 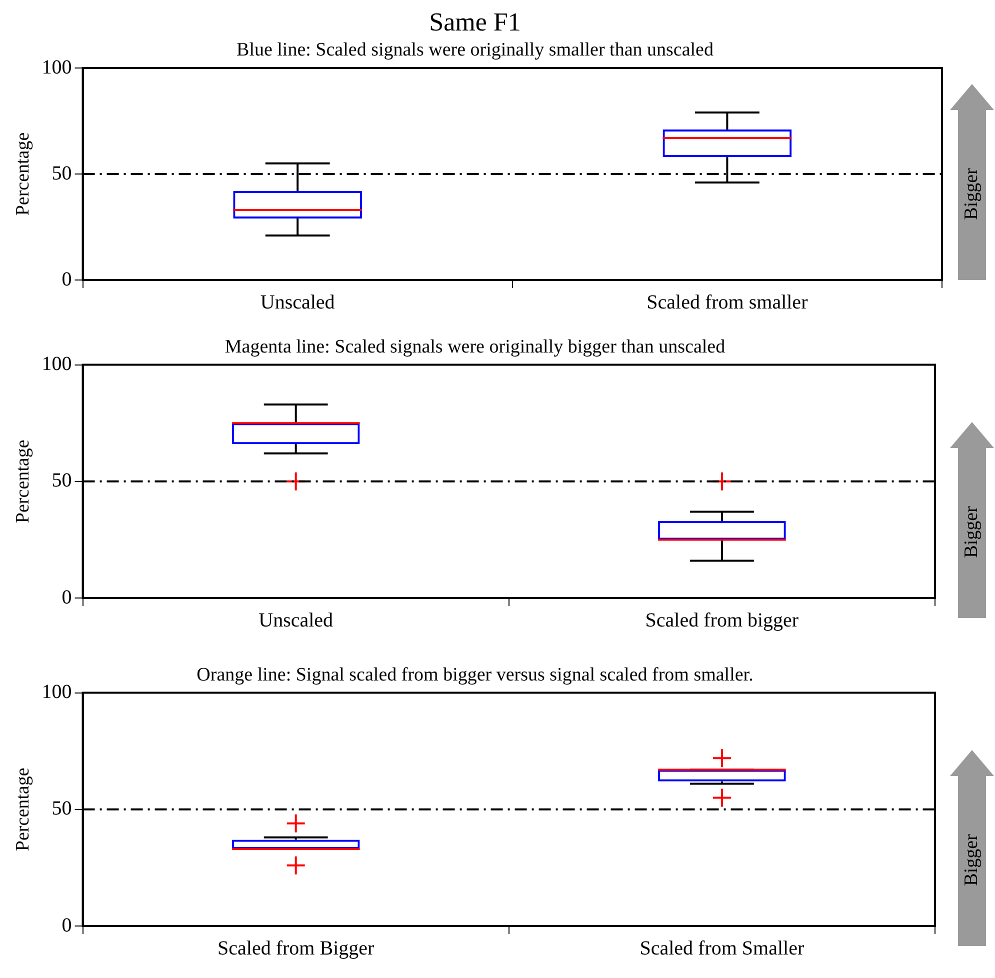 What do you see at coordinates (475, 675) in the screenshot?
I see `chart-title: Orange line: Signal scaled from bigger versus signal scaled from smaller.` at bounding box center [475, 675].